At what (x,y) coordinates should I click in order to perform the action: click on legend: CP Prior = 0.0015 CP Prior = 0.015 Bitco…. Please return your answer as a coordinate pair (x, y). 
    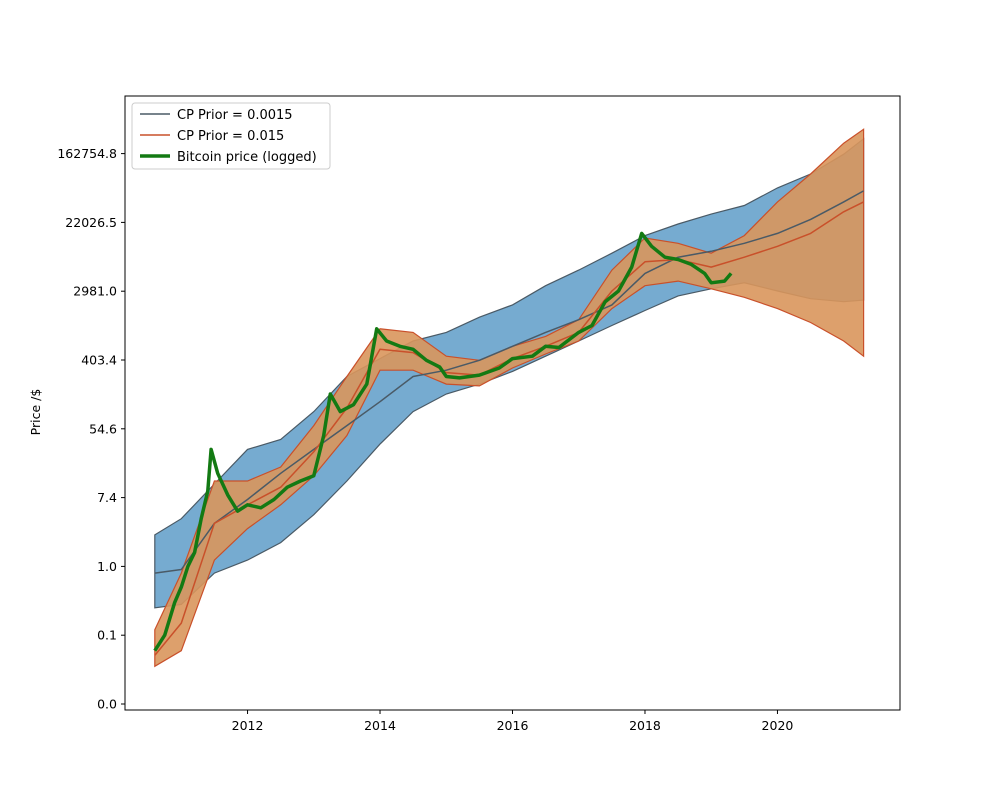
    Looking at the image, I should click on (231, 136).